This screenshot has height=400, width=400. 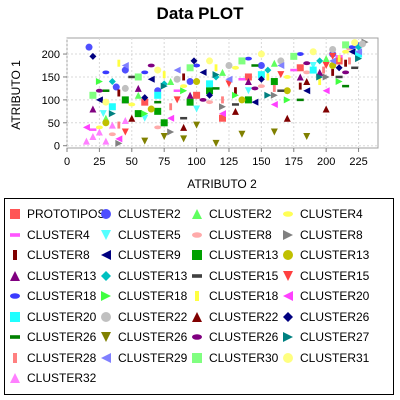 I want to click on legend-item: CLUSTER8, so click(x=322, y=235).